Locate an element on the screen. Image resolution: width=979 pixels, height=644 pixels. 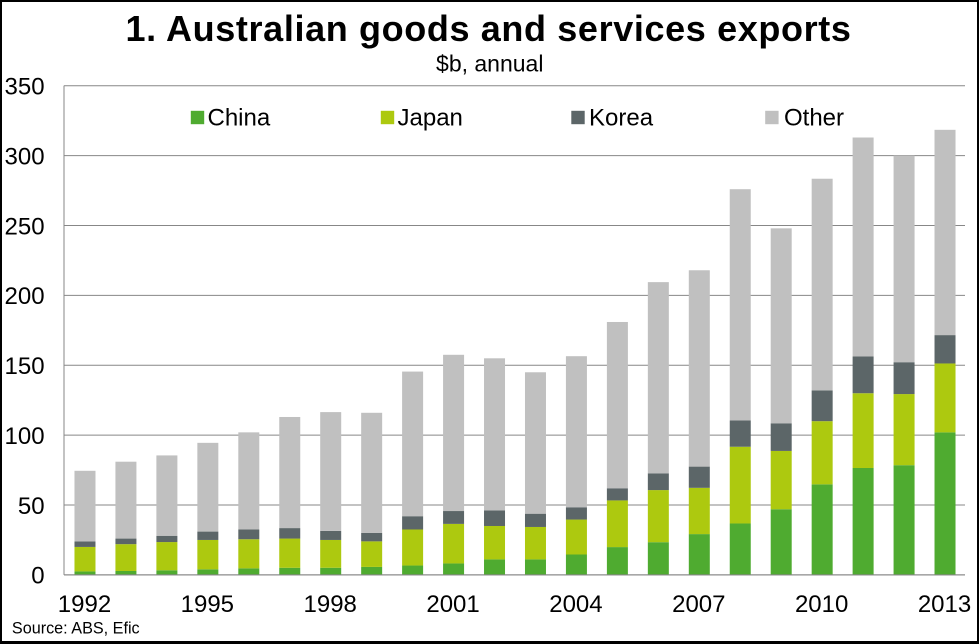
svg-text: $b, annual is located at coordinates (489, 64).